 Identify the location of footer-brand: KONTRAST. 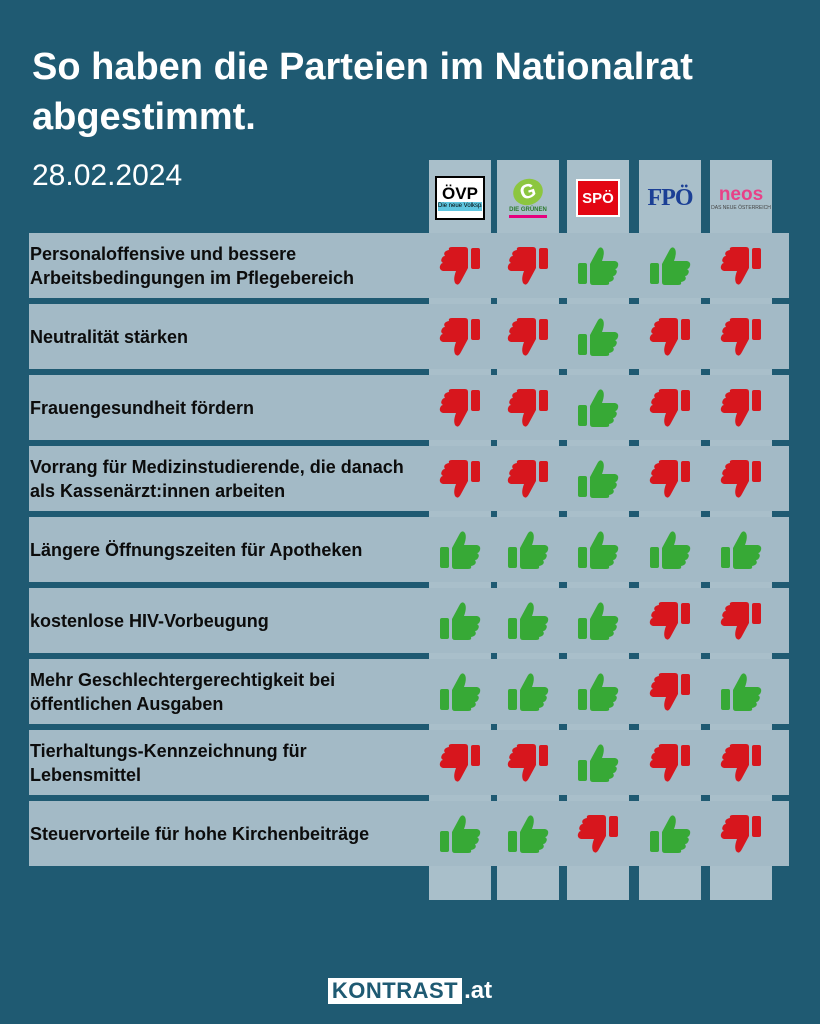
(395, 991).